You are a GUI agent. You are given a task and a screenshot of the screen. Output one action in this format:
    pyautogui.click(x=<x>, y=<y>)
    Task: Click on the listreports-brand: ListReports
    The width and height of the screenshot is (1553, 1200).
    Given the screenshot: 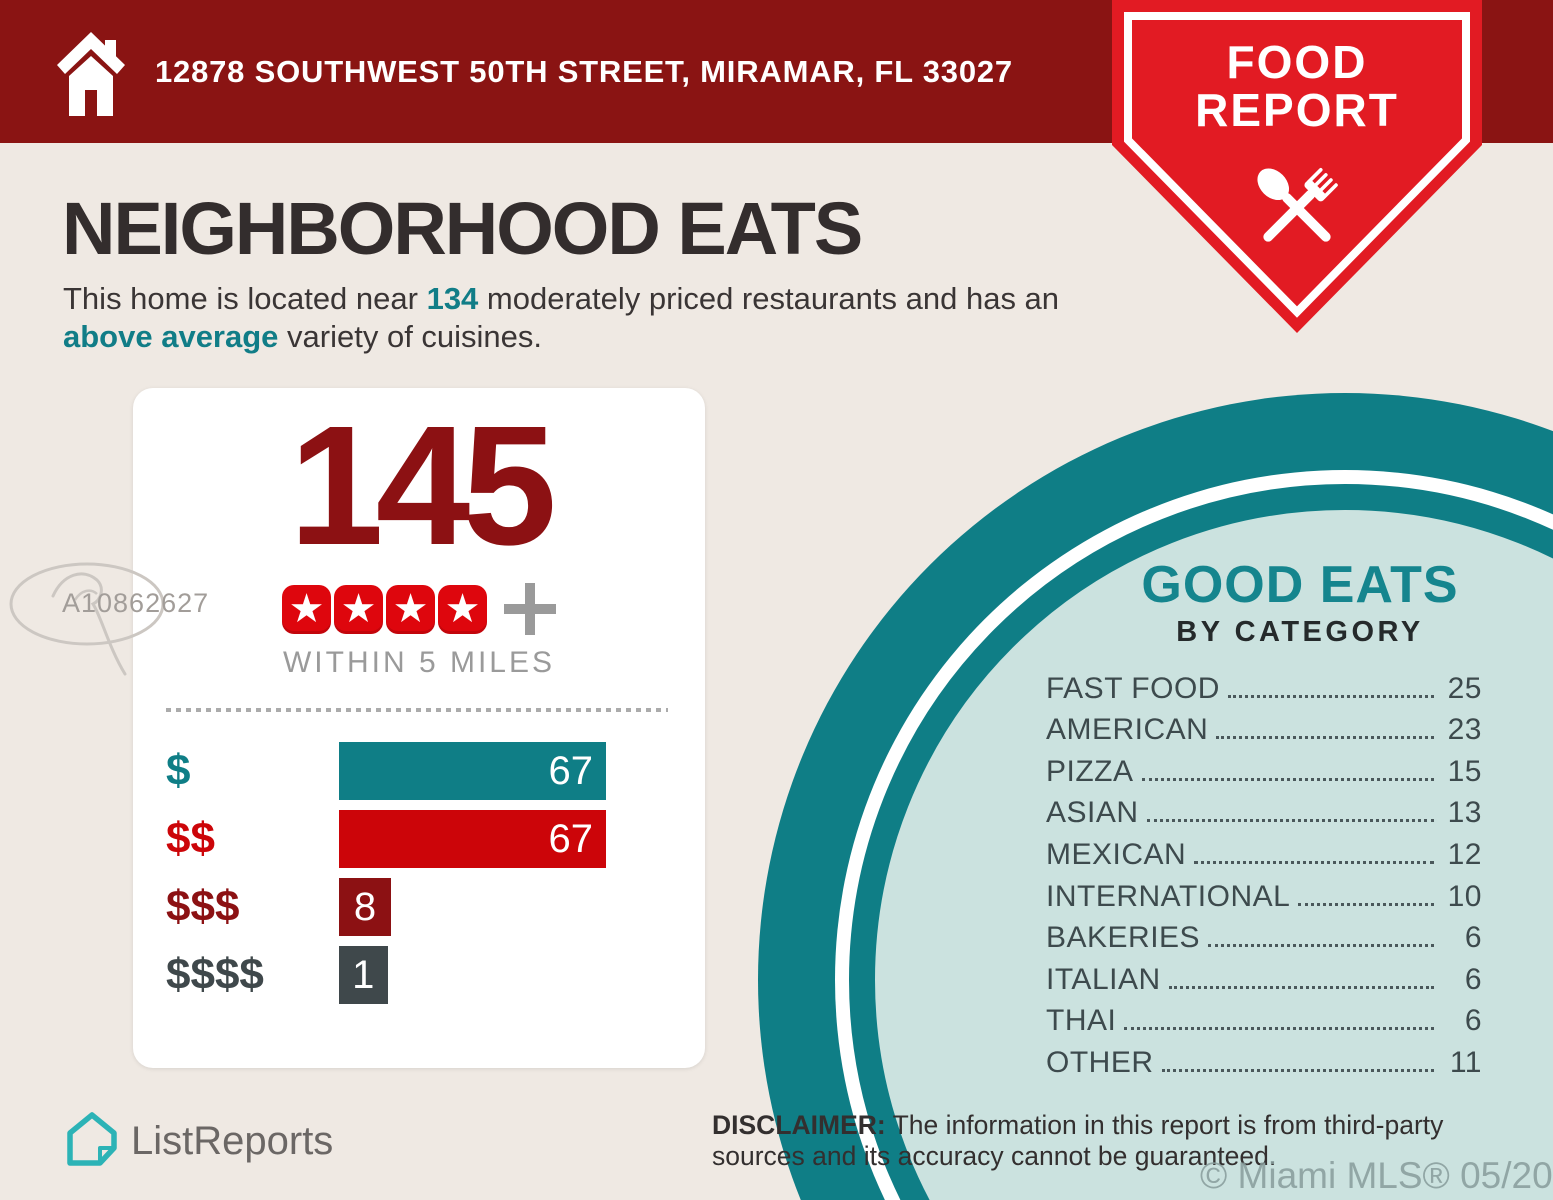 What is the action you would take?
    pyautogui.click(x=199, y=1141)
    